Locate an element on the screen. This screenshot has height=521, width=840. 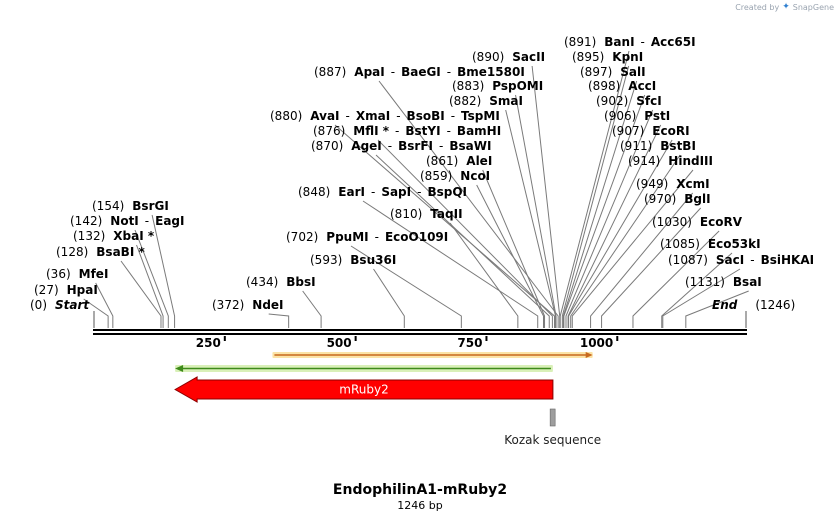
site-position: (1087) is located at coordinates (688, 260).